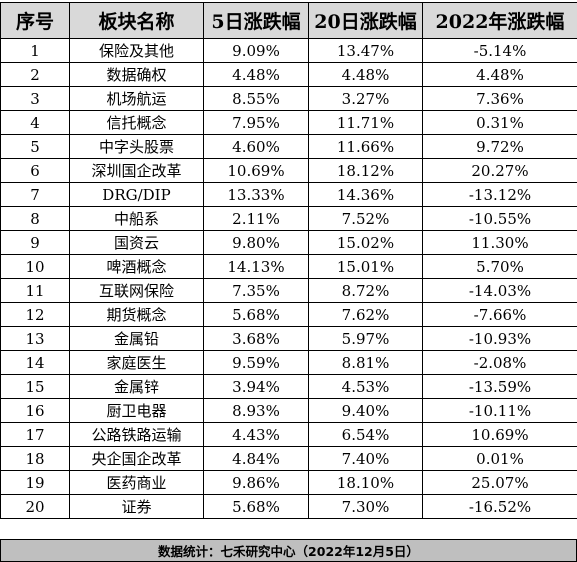 The height and width of the screenshot is (562, 577). What do you see at coordinates (136, 74) in the screenshot?
I see `cell-sector-name: 数据确权` at bounding box center [136, 74].